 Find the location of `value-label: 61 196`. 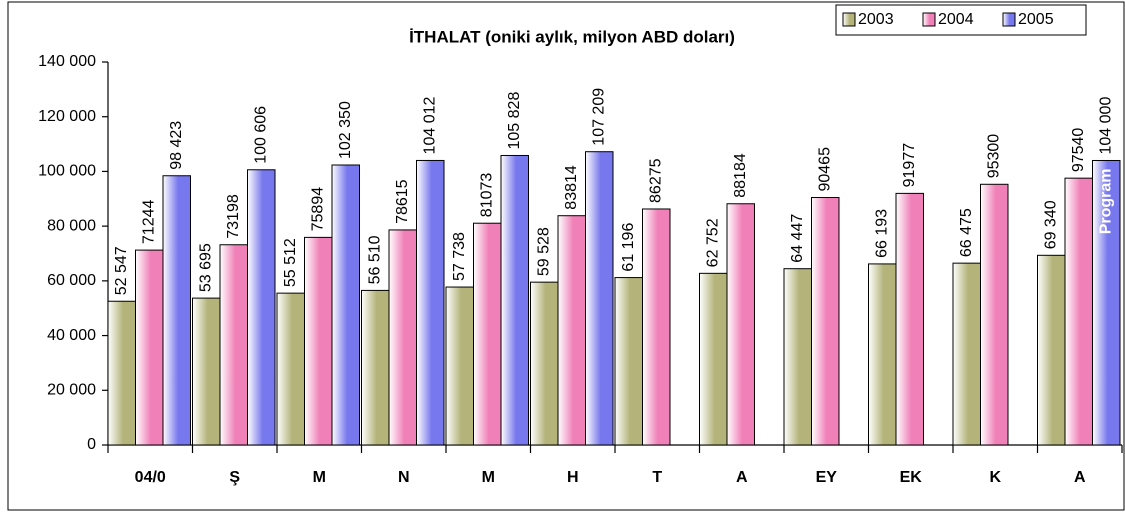

value-label: 61 196 is located at coordinates (628, 247).